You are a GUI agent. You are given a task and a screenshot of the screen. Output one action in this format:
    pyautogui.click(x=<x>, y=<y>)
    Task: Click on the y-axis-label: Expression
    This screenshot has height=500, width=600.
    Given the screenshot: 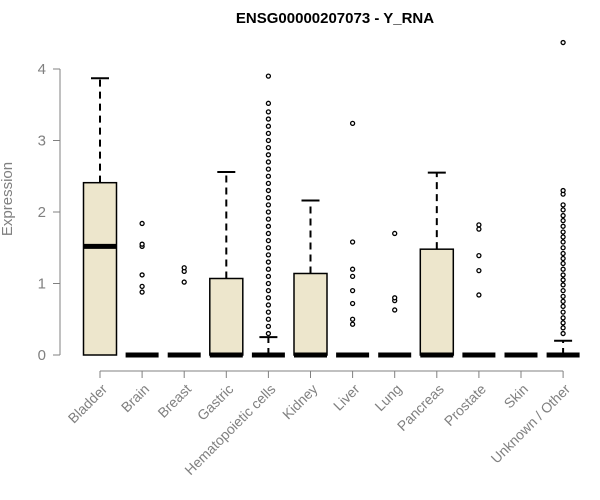 What is the action you would take?
    pyautogui.click(x=8, y=199)
    